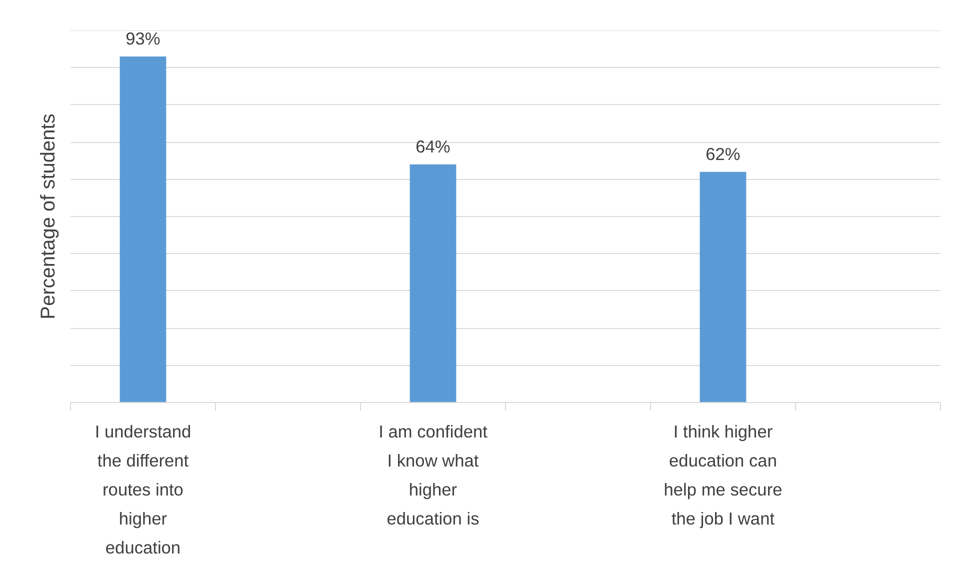 The width and height of the screenshot is (959, 581). What do you see at coordinates (433, 475) in the screenshot?
I see `x-tick-label: I am confident I know what higher education is` at bounding box center [433, 475].